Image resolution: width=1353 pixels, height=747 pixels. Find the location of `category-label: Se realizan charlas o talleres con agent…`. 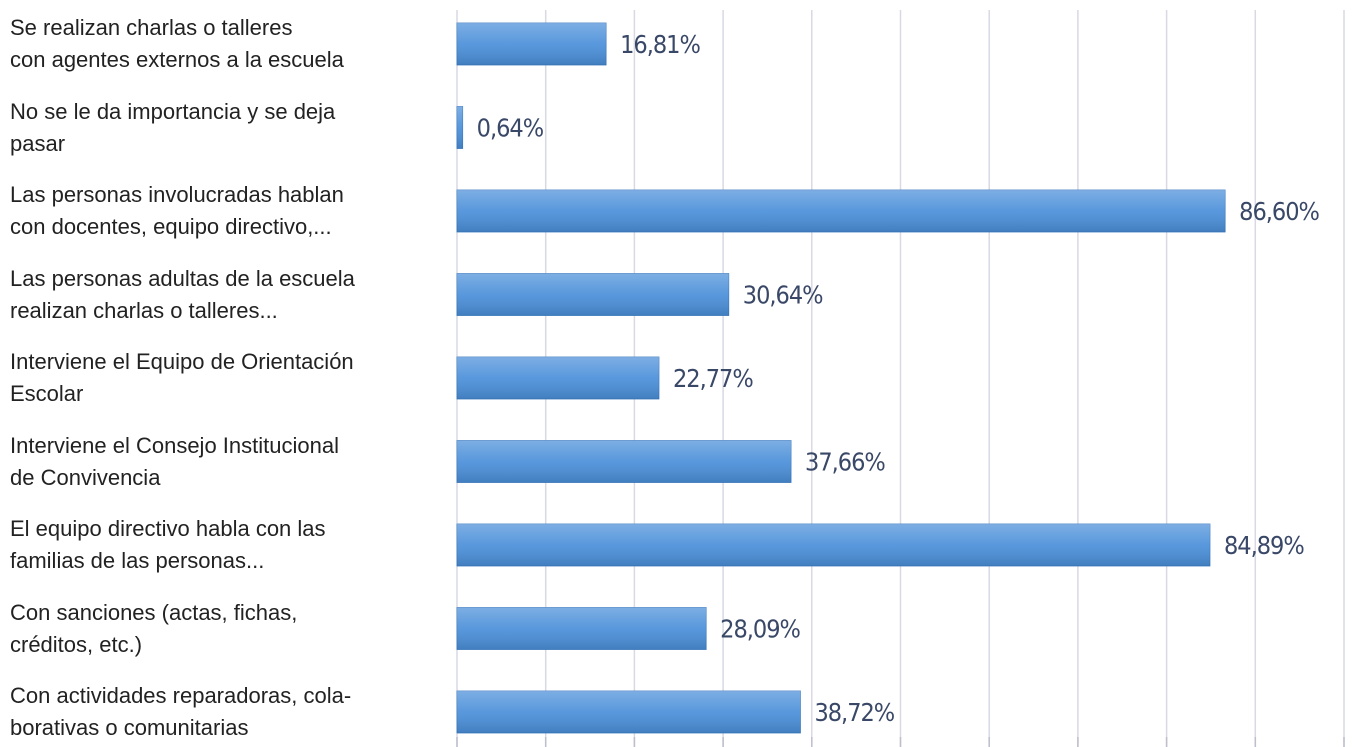

category-label: Se realizan charlas o talleres con agent… is located at coordinates (177, 43).